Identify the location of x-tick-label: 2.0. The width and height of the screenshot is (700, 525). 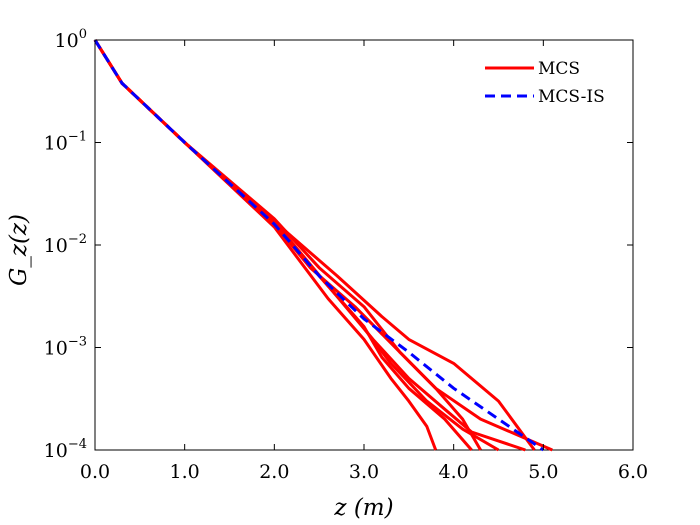
(274, 472).